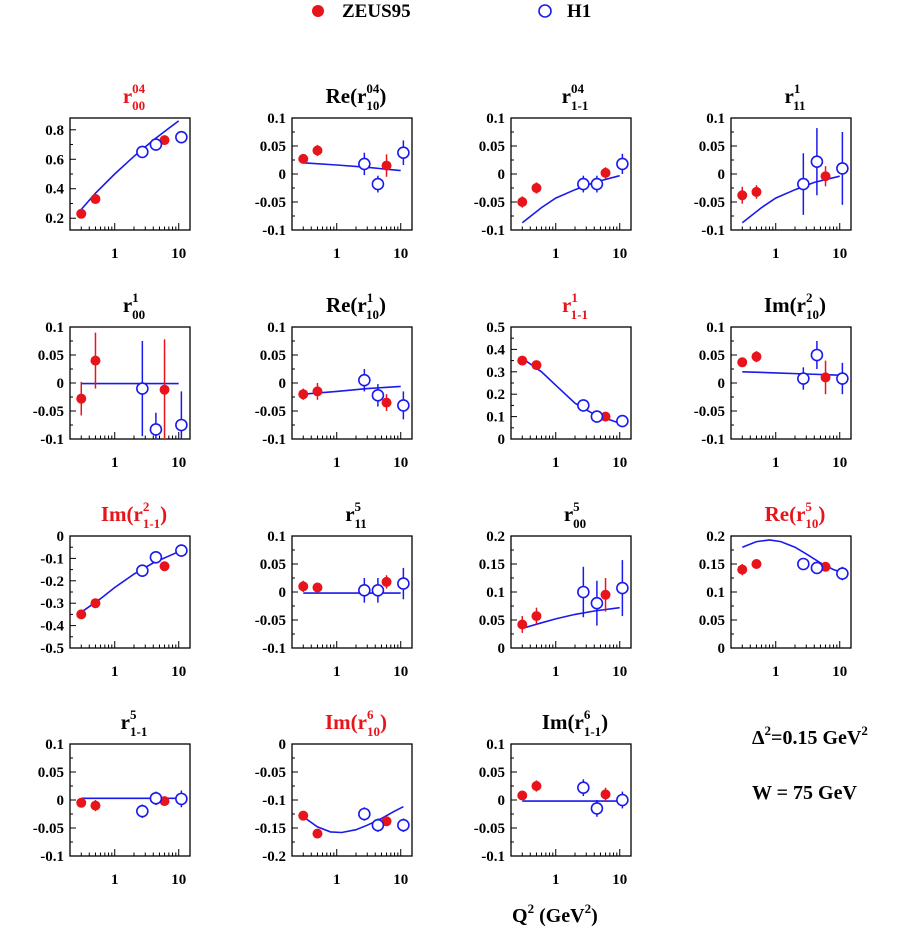  What do you see at coordinates (115, 589) in the screenshot?
I see `panel-9: Im(r2 1-1) 0 -0.1 -0.2 -0.3 -0.4 -0.5 1 10` at bounding box center [115, 589].